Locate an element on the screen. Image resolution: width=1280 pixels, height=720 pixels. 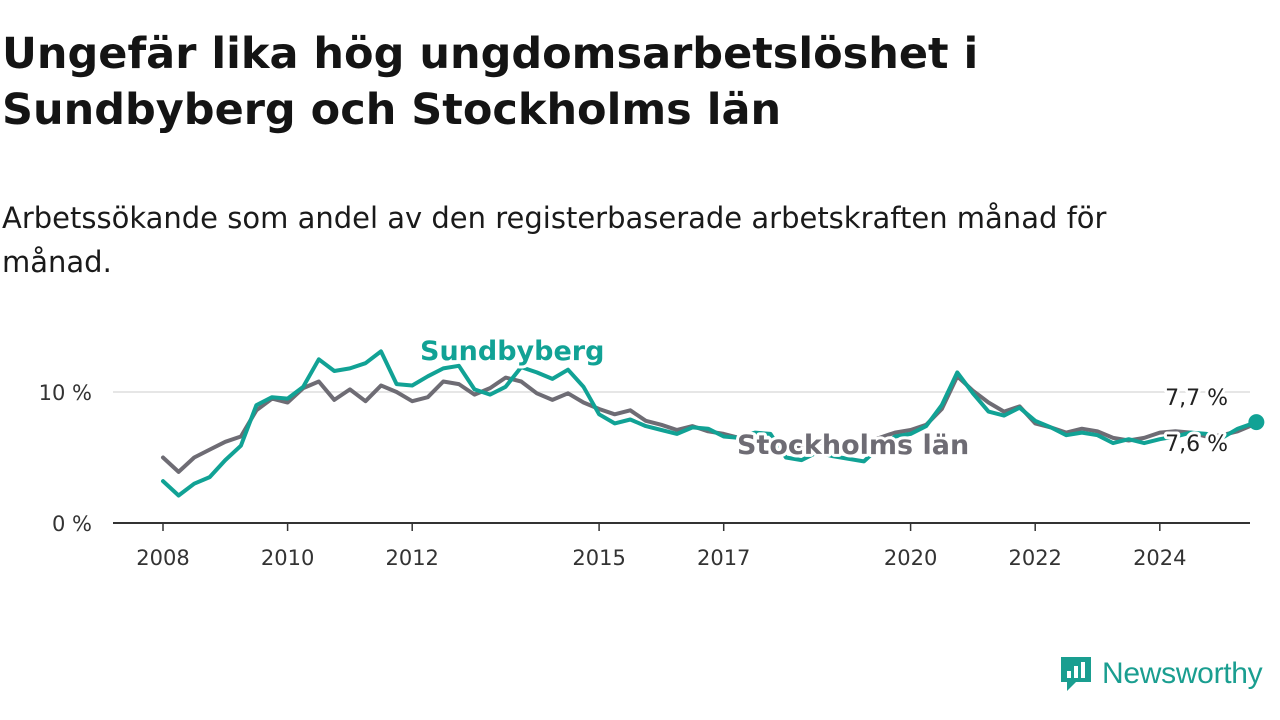
end-point-sundbyberg is located at coordinates (1256, 422).